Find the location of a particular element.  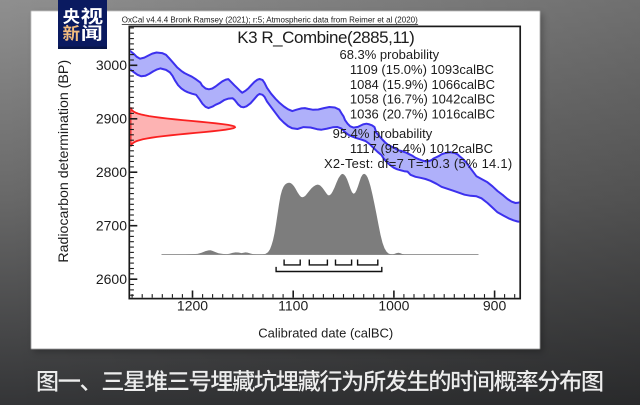

svg-text: 68.3% probability is located at coordinates (389, 54).